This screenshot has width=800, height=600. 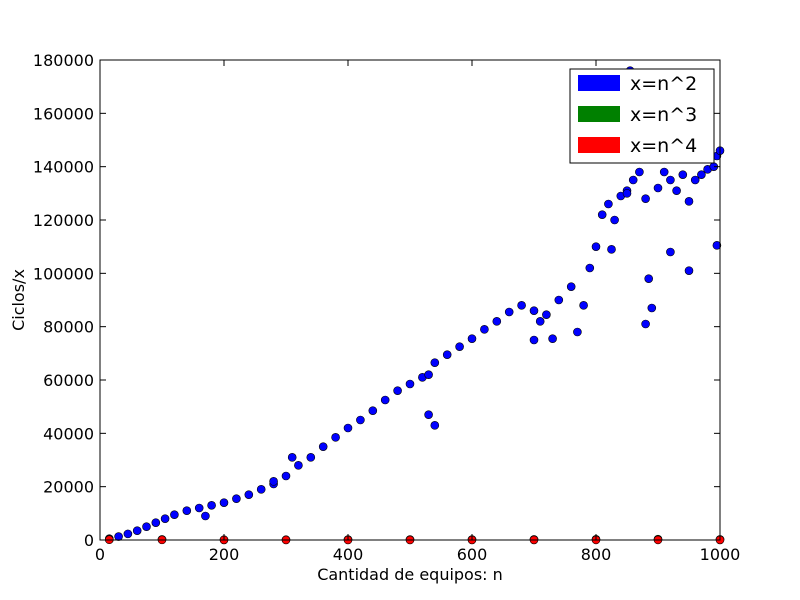 I want to click on y-tick-label: 20000, so click(x=68, y=487).